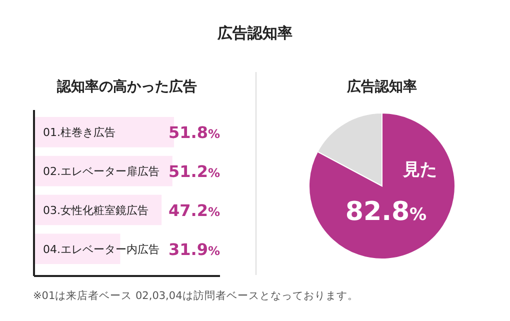  What do you see at coordinates (194, 132) in the screenshot?
I see `data-label: 51.8%` at bounding box center [194, 132].